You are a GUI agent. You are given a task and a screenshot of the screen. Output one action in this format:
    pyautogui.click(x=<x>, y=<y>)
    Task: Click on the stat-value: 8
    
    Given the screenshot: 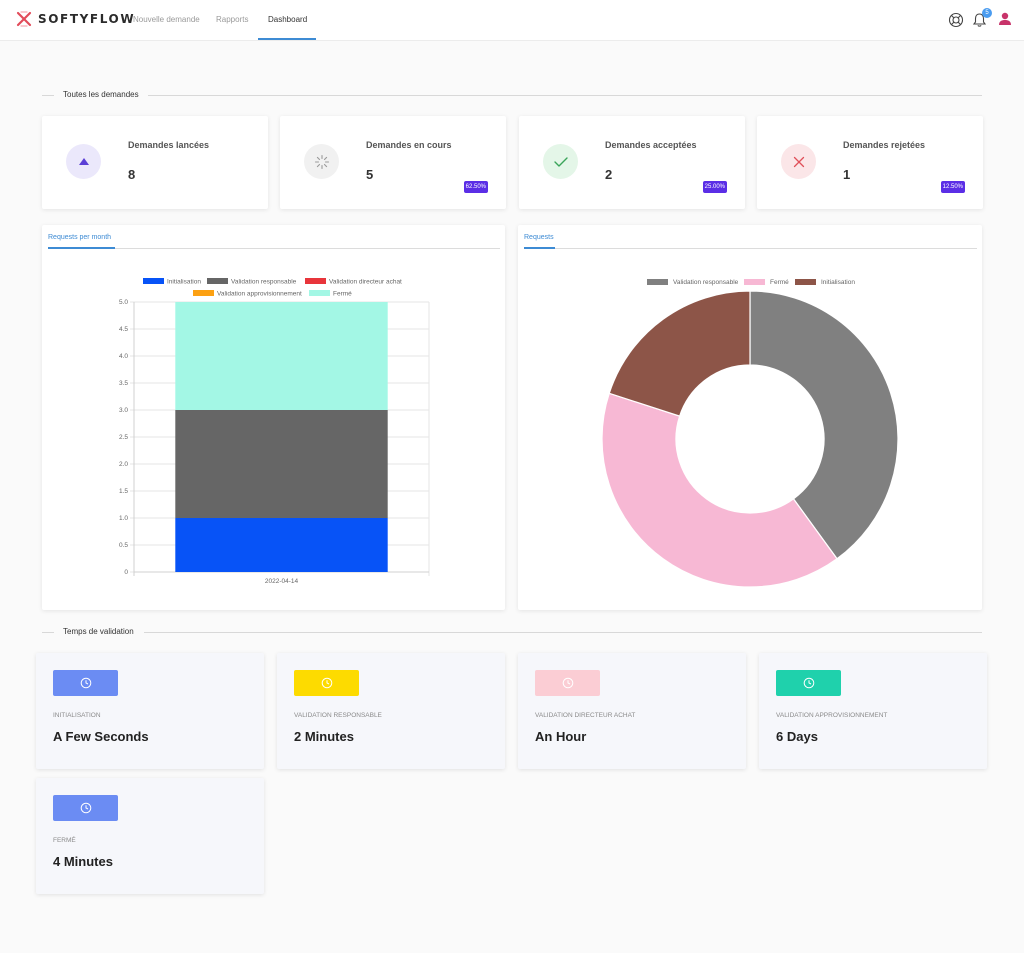 What is the action you would take?
    pyautogui.click(x=132, y=174)
    